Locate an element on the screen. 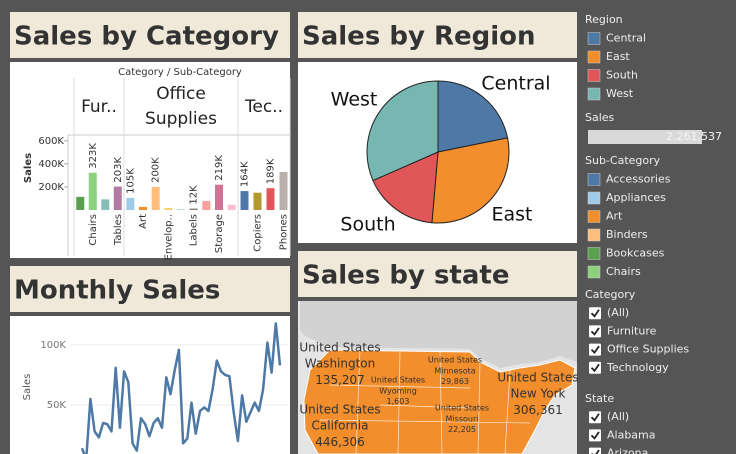 This screenshot has width=736, height=454. y-tick-label: 600K is located at coordinates (51, 141).